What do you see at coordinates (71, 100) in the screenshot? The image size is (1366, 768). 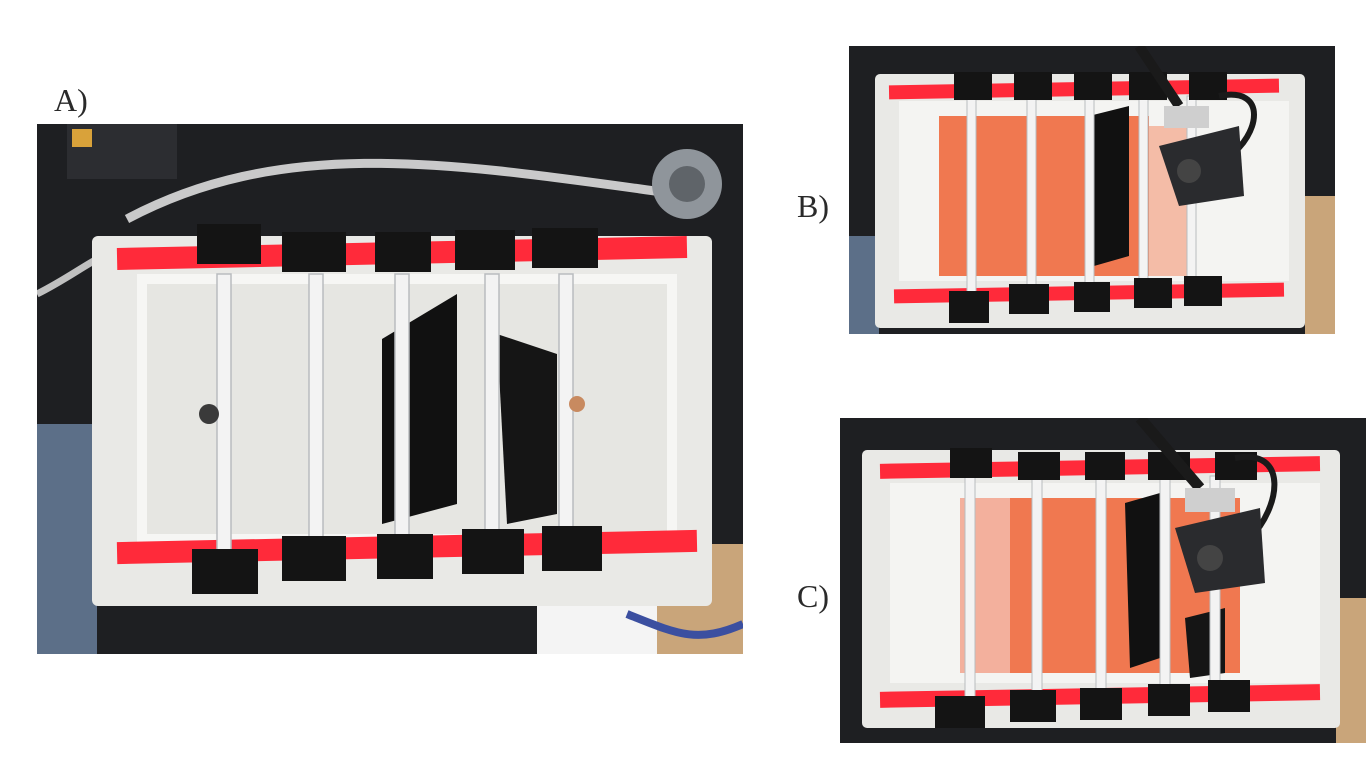 I see `panel-label-a: A)` at bounding box center [71, 100].